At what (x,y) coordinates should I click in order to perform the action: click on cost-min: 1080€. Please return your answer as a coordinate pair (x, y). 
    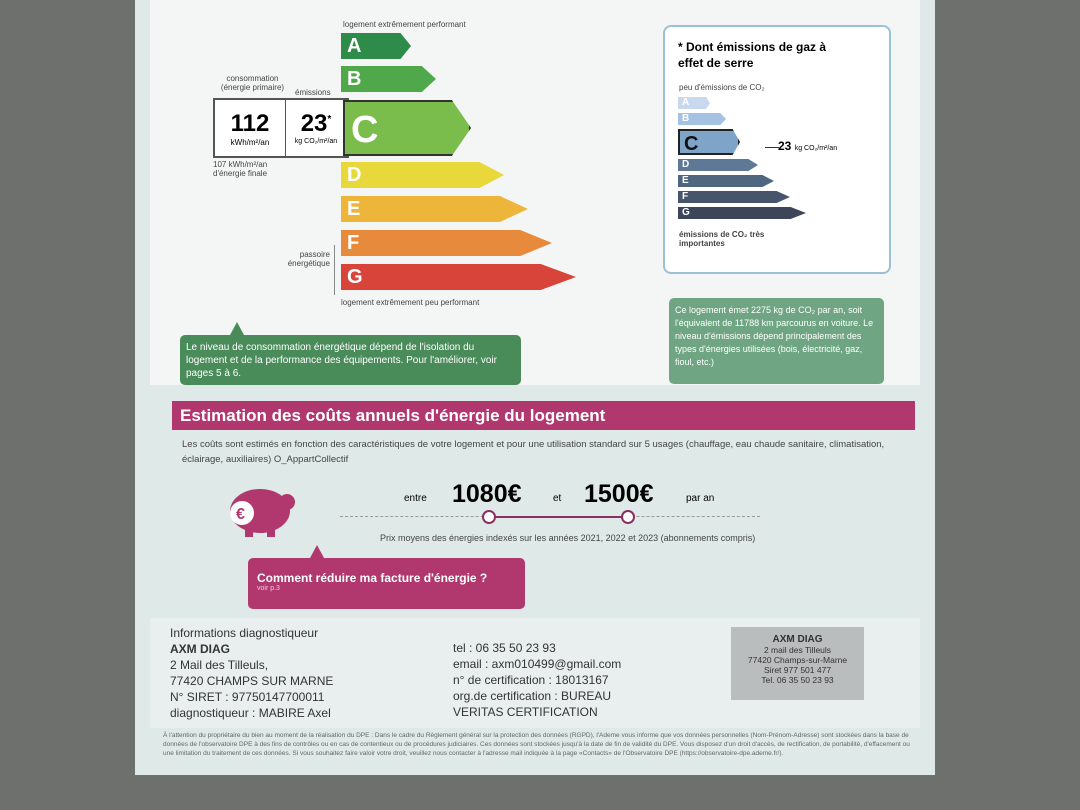
    Looking at the image, I should click on (487, 494).